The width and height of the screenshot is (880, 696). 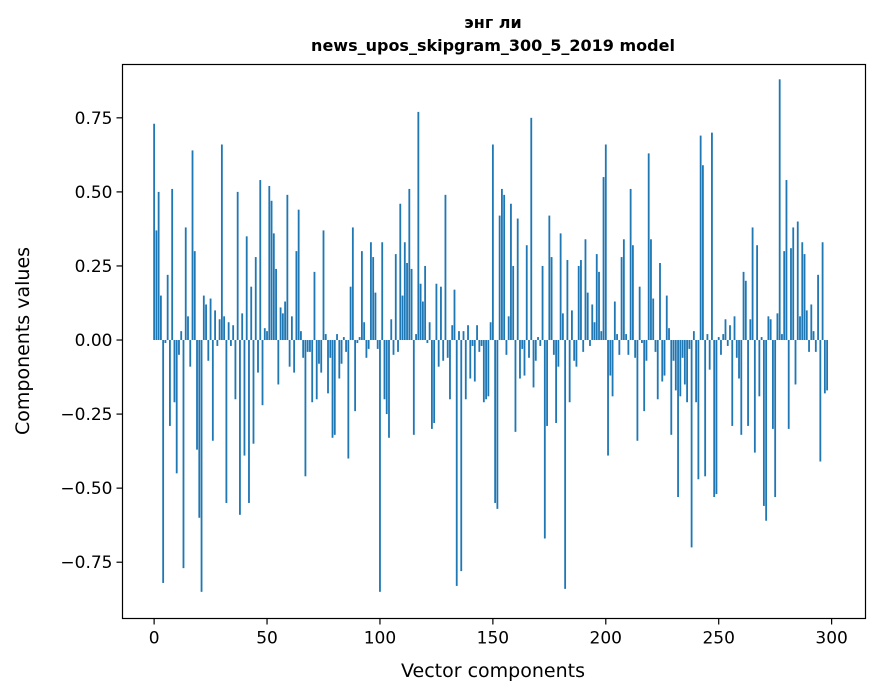 What do you see at coordinates (831, 639) in the screenshot?
I see `x-tick-label: 300` at bounding box center [831, 639].